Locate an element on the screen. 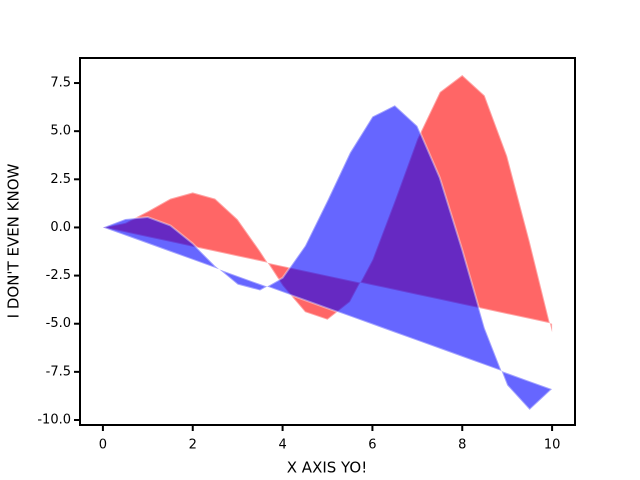  y-tick-label: -10.0 is located at coordinates (54, 419).